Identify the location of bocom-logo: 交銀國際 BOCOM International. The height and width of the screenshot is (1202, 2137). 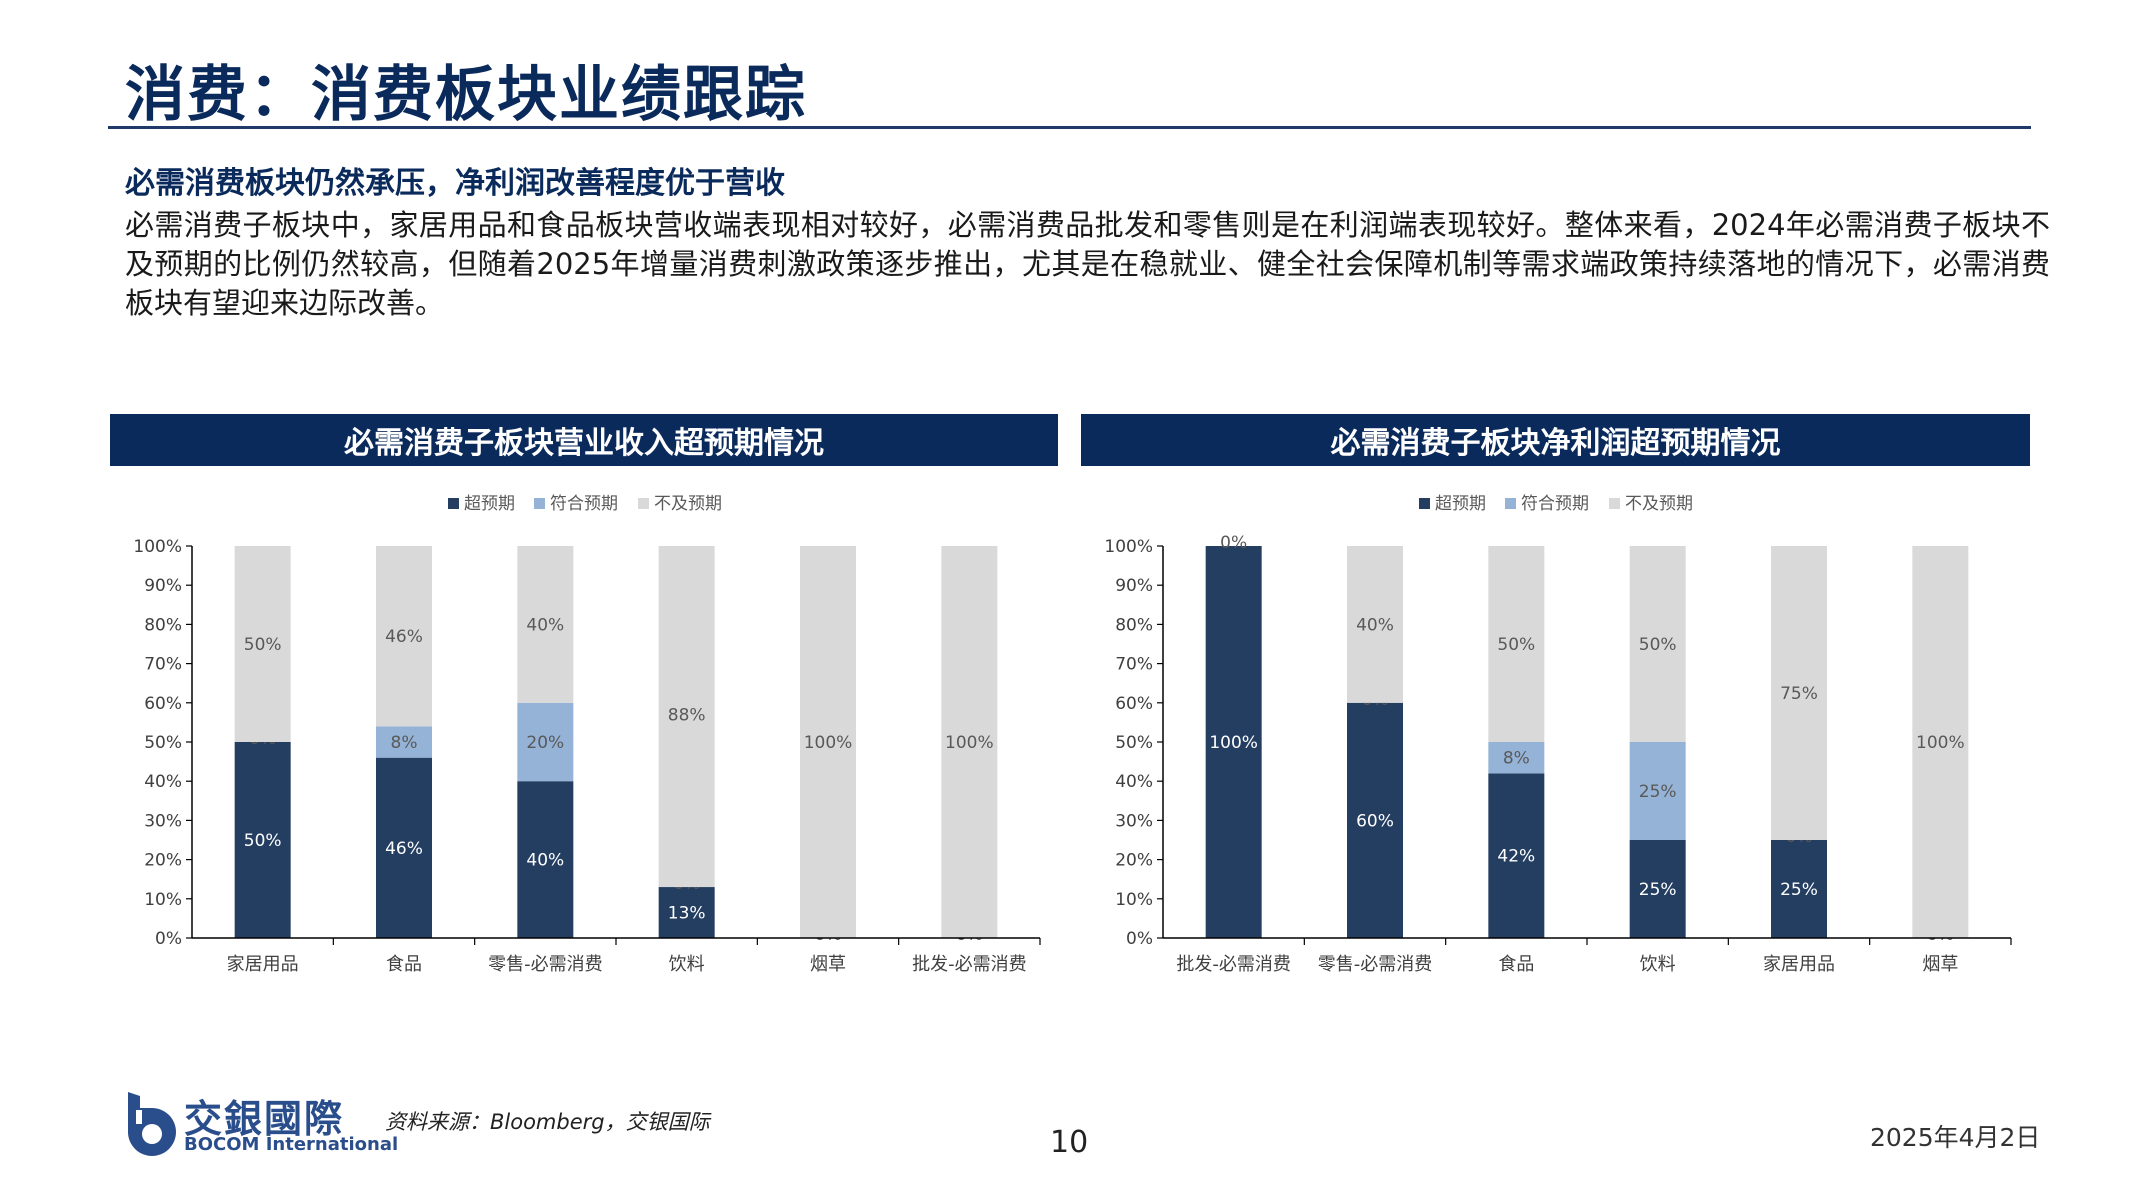
(253, 1124).